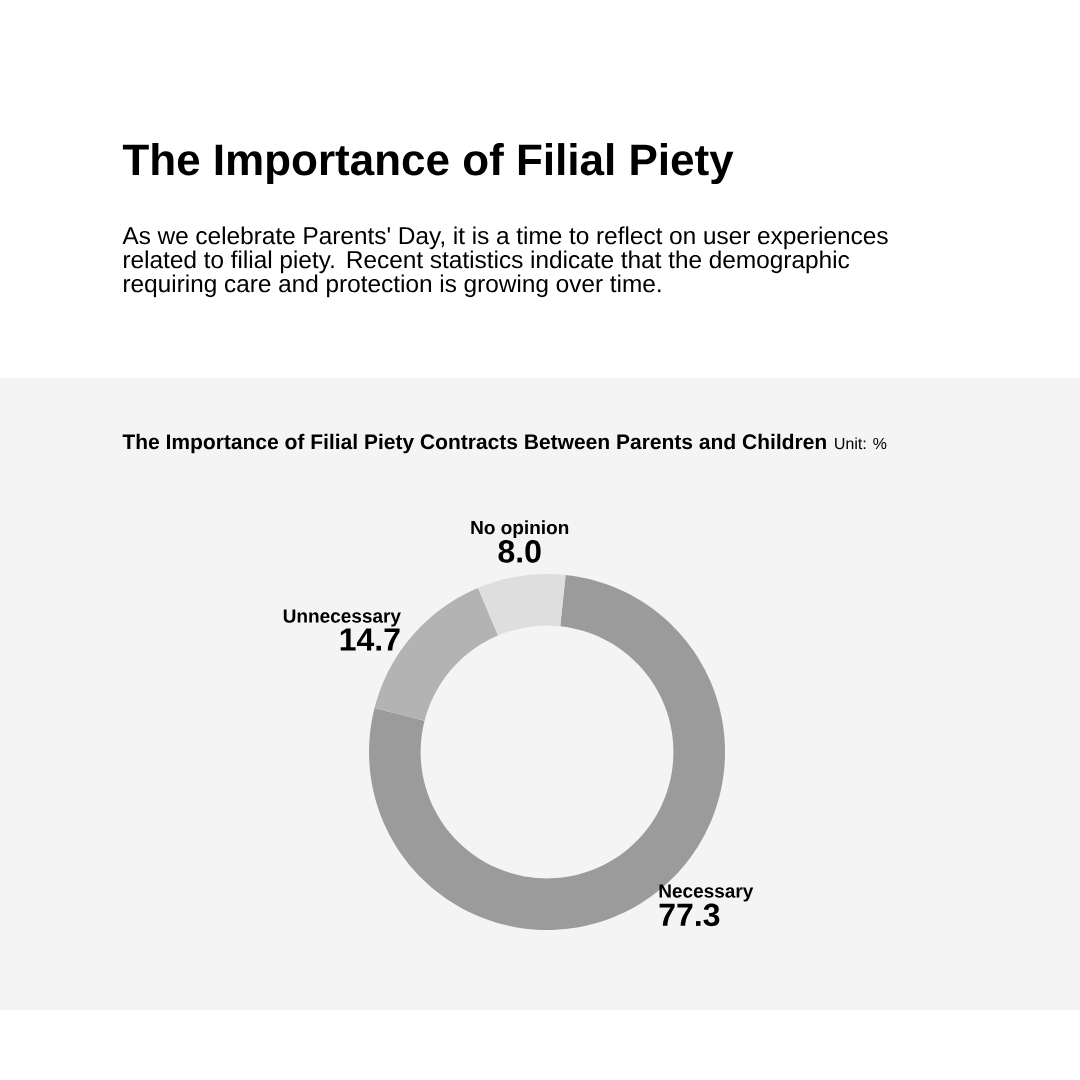 Image resolution: width=1080 pixels, height=1080 pixels. What do you see at coordinates (706, 893) in the screenshot?
I see `slice-label: Necessary` at bounding box center [706, 893].